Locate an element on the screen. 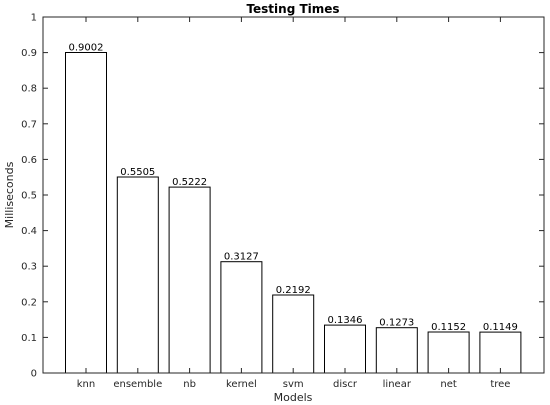 This screenshot has width=550, height=405. bar-ensemble is located at coordinates (137, 275).